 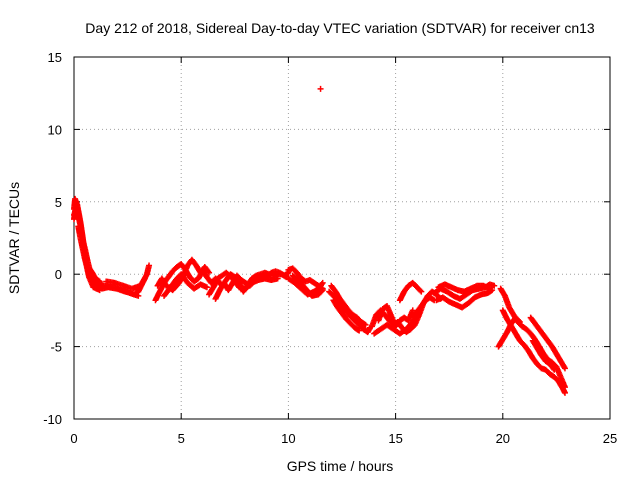 I want to click on x-axis-label: GPS time / hours, so click(x=340, y=466).